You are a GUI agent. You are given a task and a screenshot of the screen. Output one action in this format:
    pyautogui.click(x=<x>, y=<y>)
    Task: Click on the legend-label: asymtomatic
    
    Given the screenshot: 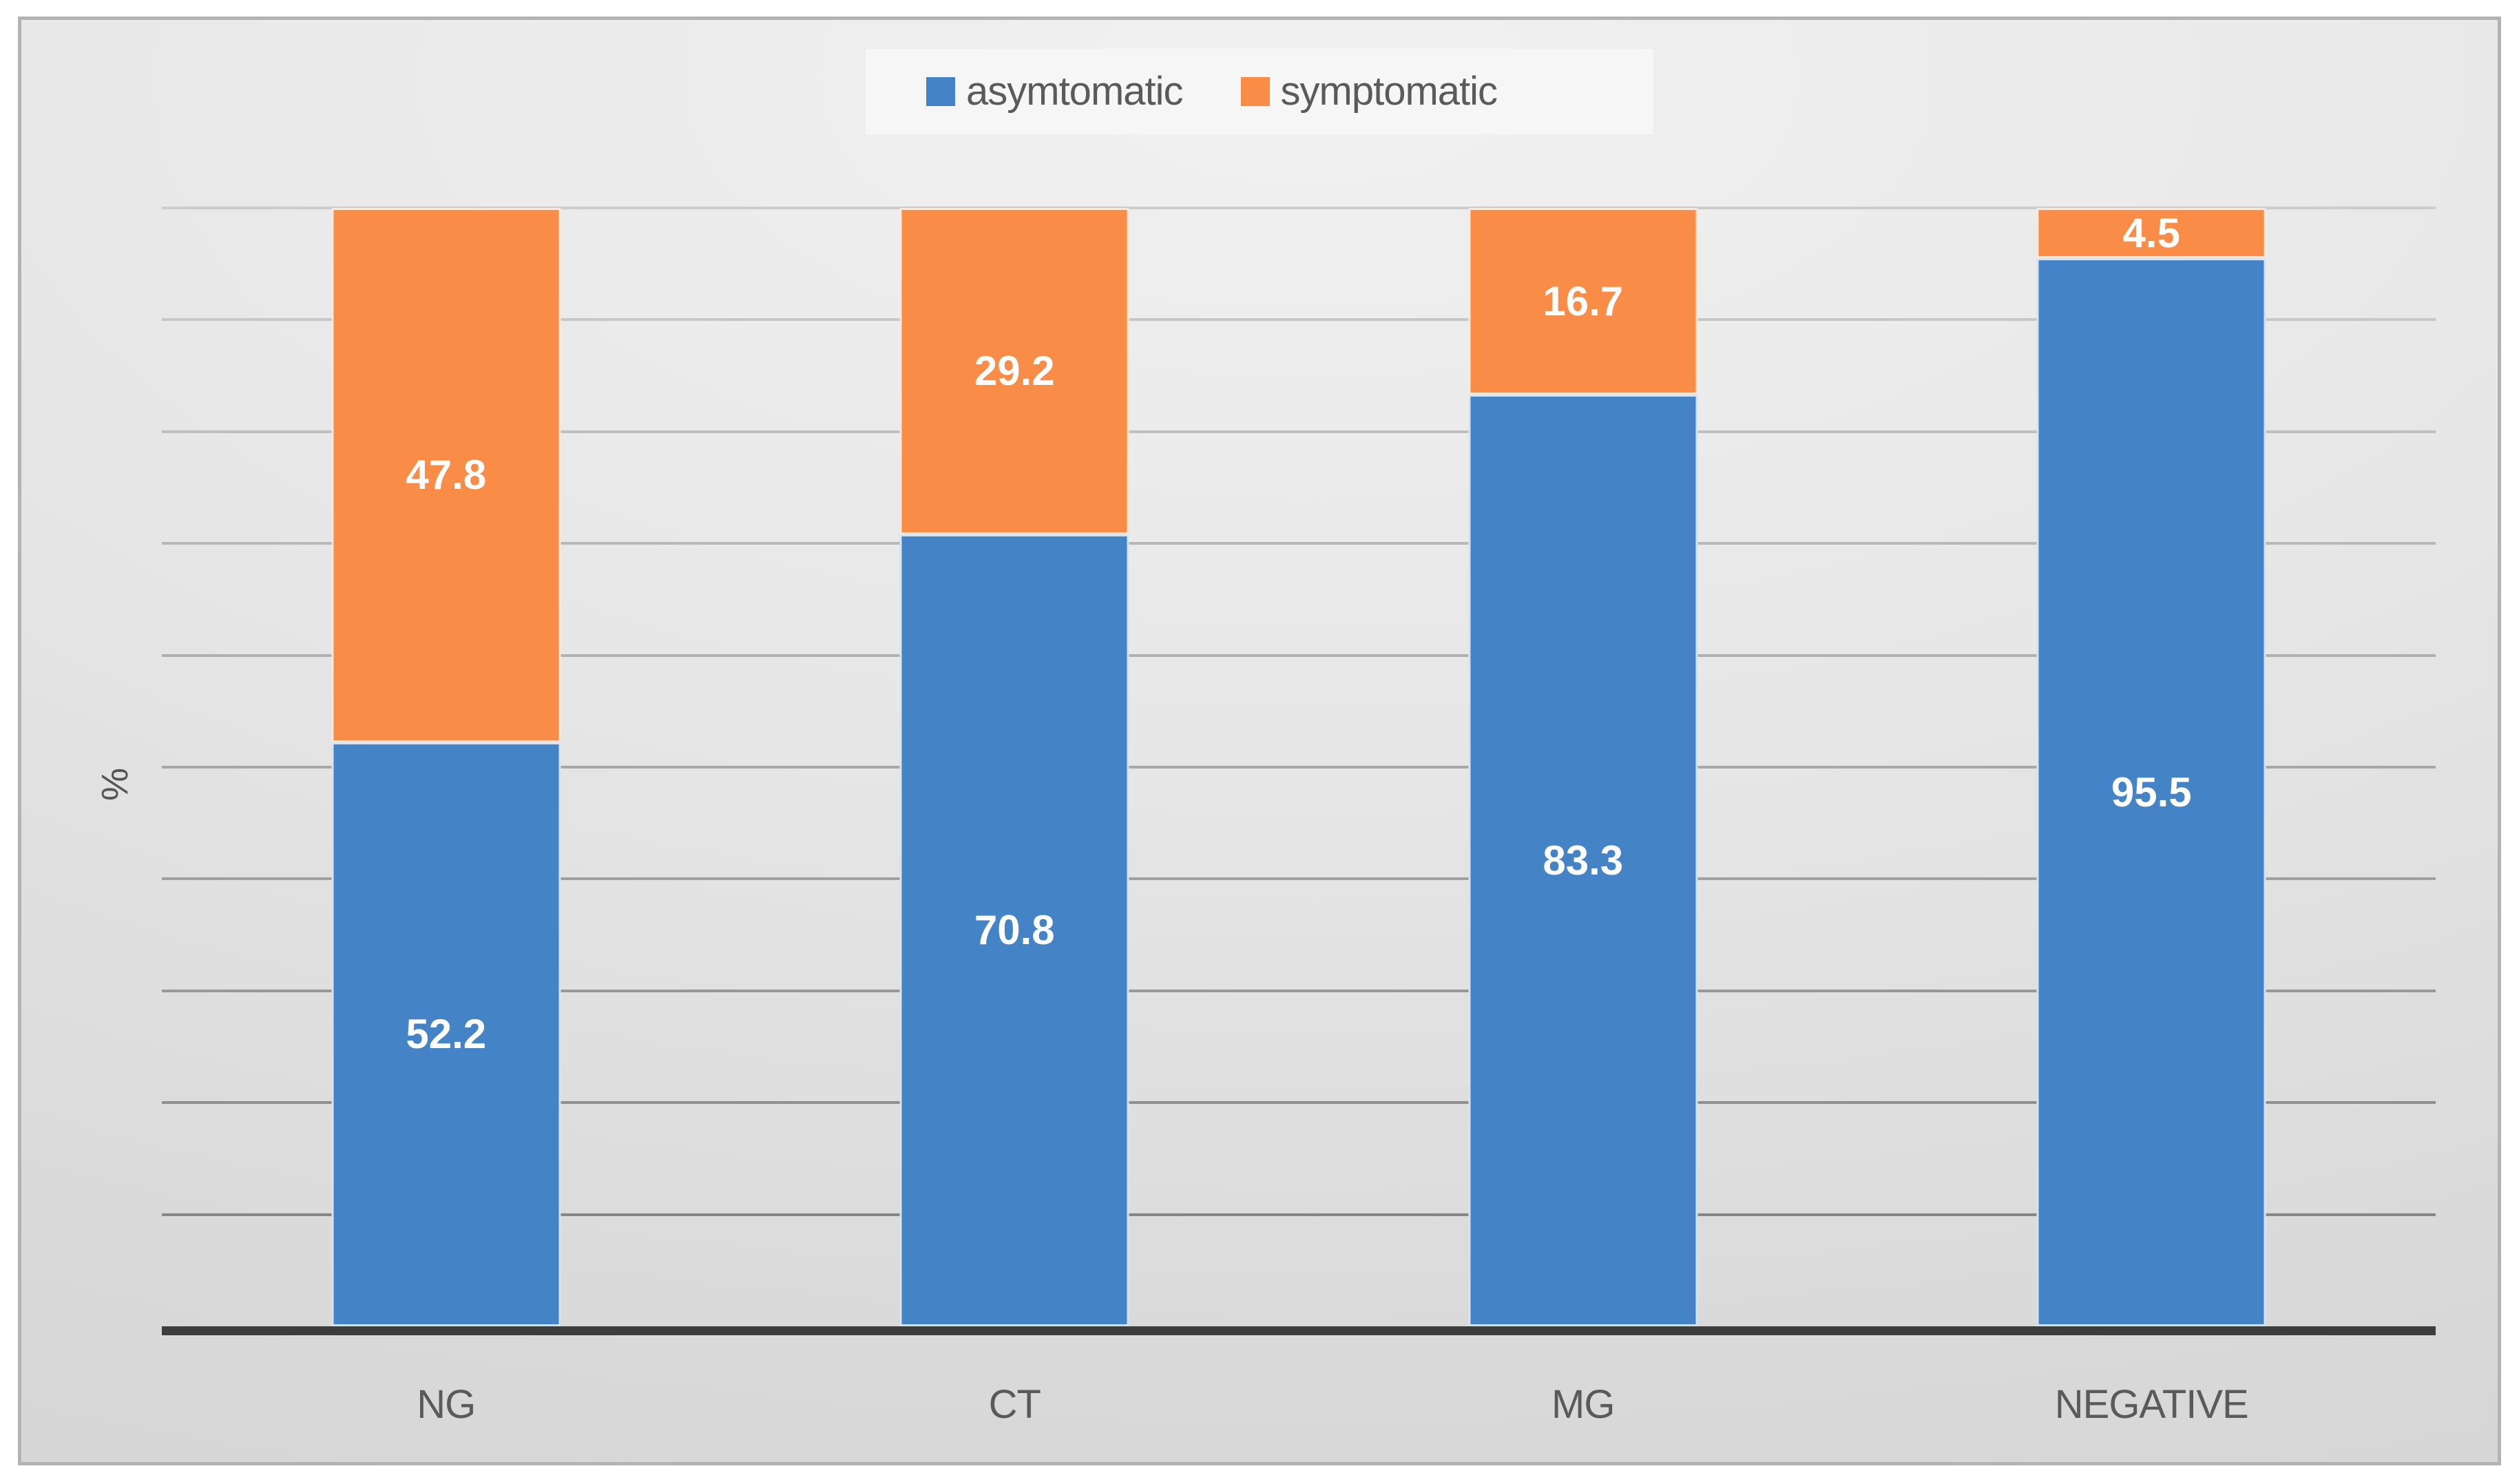 What is the action you would take?
    pyautogui.click(x=1075, y=92)
    